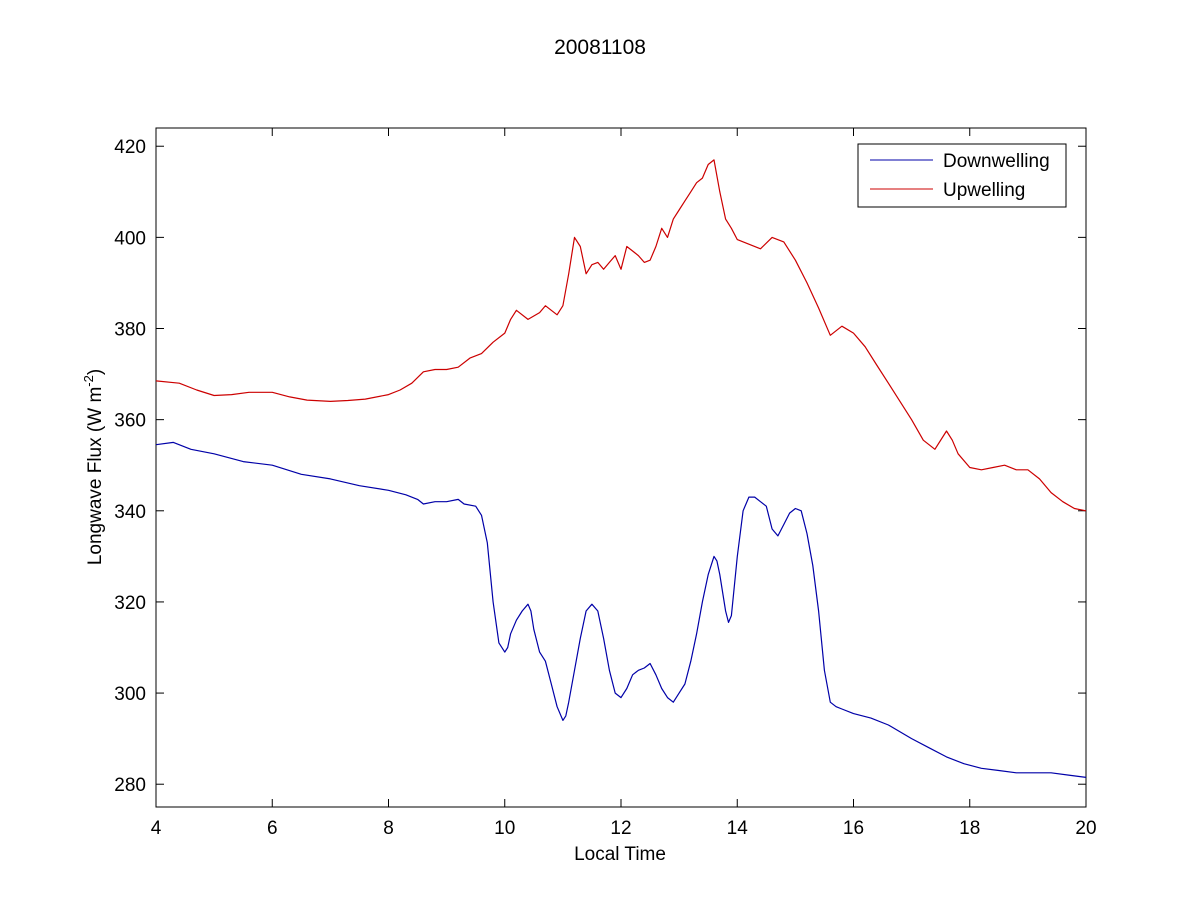 The image size is (1200, 900). Describe the element at coordinates (130, 785) in the screenshot. I see `y-tick-label: 280` at that location.